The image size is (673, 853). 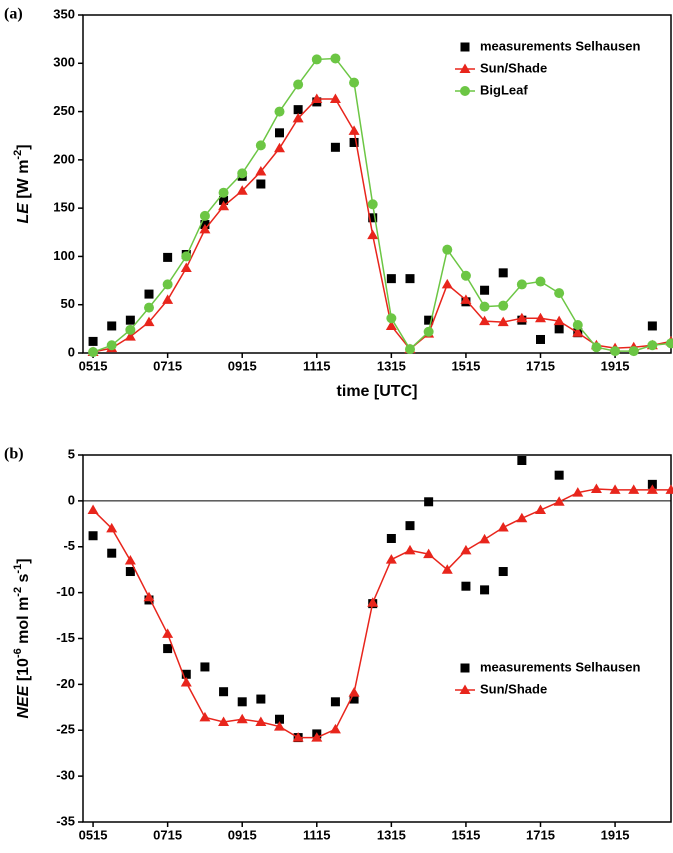 What do you see at coordinates (69, 545) in the screenshot?
I see `y-tick-label: -5` at bounding box center [69, 545].